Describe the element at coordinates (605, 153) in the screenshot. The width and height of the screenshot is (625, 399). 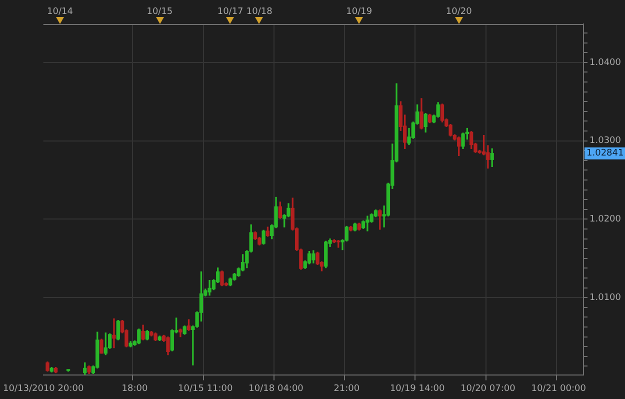
I see `text: 1.02841` at that location.